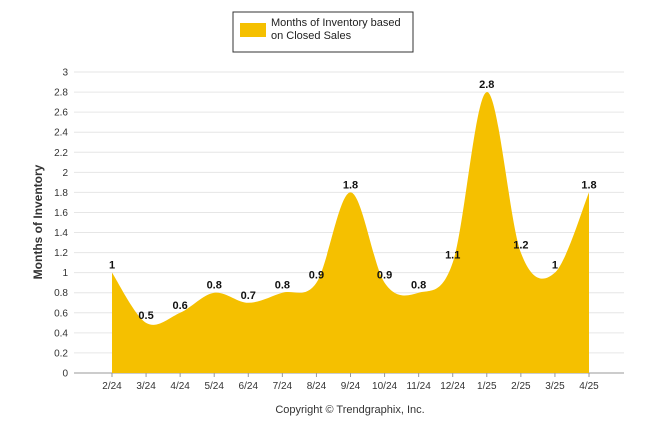 Image resolution: width=646 pixels, height=434 pixels. I want to click on x-tick-label: 1/25, so click(487, 386).